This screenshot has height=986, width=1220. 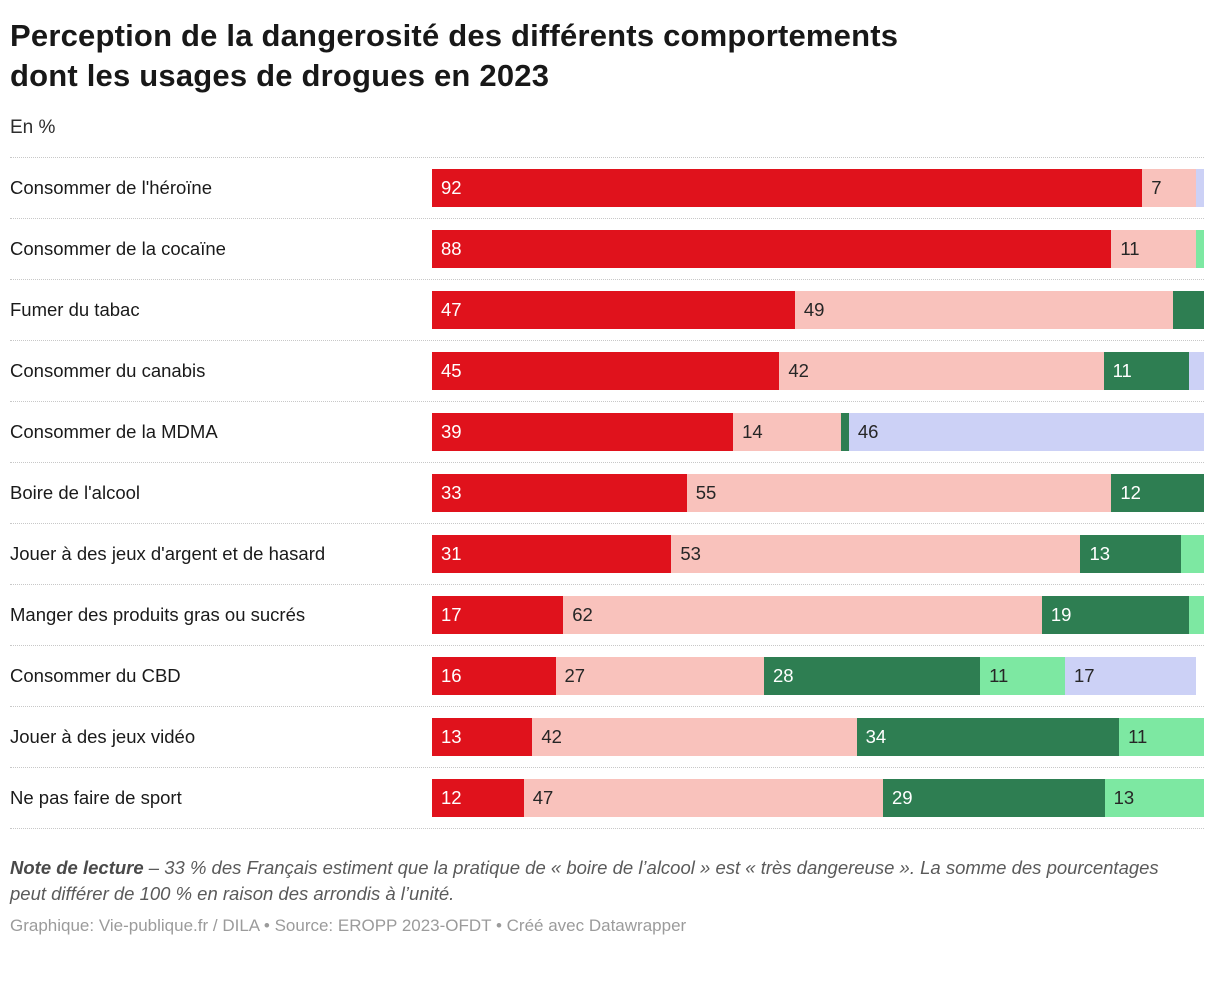 I want to click on bar-segment-red: 92, so click(x=787, y=187).